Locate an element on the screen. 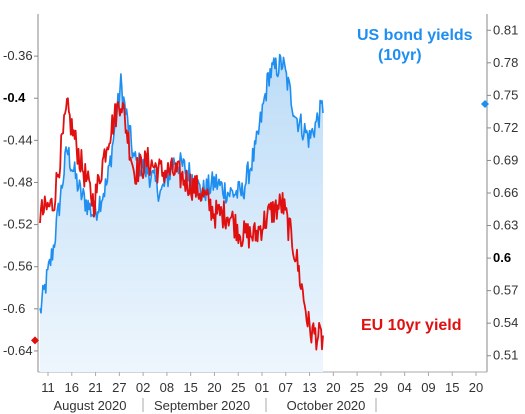  left-tick-label: -0.52 is located at coordinates (18, 224).